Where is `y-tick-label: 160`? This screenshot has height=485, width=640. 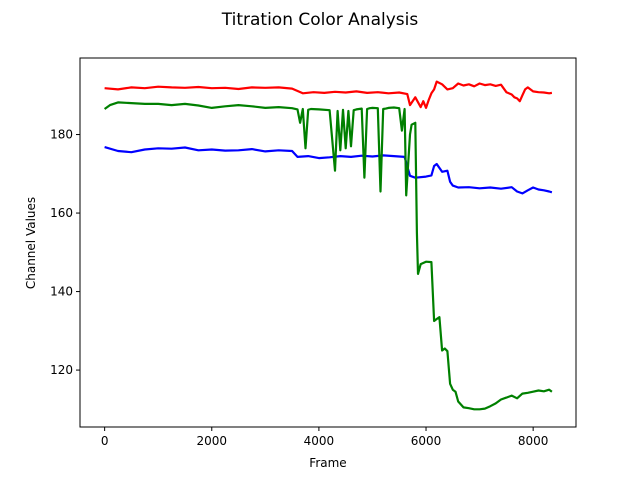 y-tick-label: 160 is located at coordinates (61, 213).